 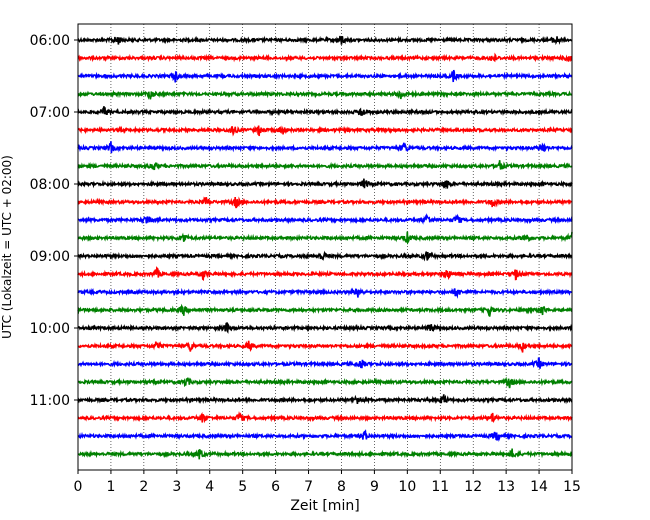 What do you see at coordinates (78, 487) in the screenshot?
I see `x-tick-label: 0` at bounding box center [78, 487].